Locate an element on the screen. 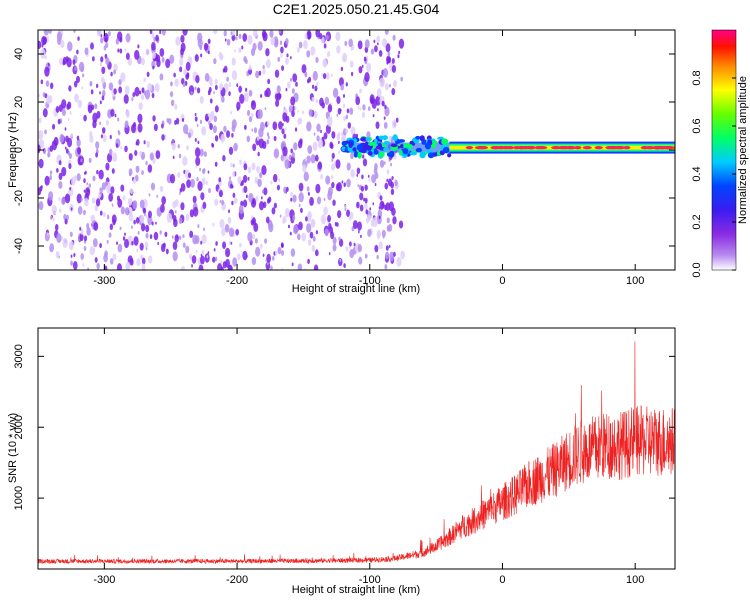 The image size is (750, 600). y-tick-label: 20 is located at coordinates (19, 102).